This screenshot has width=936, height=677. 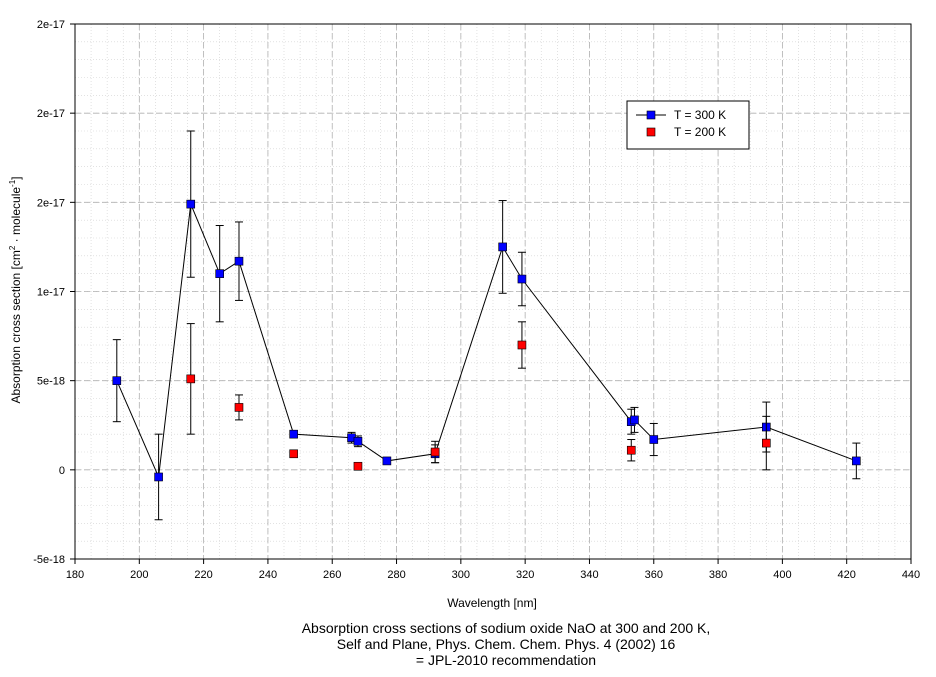 What do you see at coordinates (396, 575) in the screenshot?
I see `x-tick-label: 280` at bounding box center [396, 575].